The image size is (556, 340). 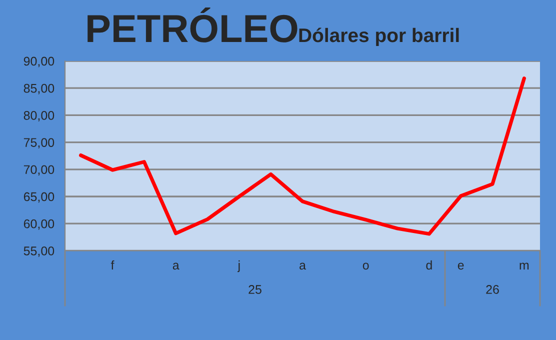 What do you see at coordinates (39, 62) in the screenshot?
I see `y-tick-label: 90,00` at bounding box center [39, 62].